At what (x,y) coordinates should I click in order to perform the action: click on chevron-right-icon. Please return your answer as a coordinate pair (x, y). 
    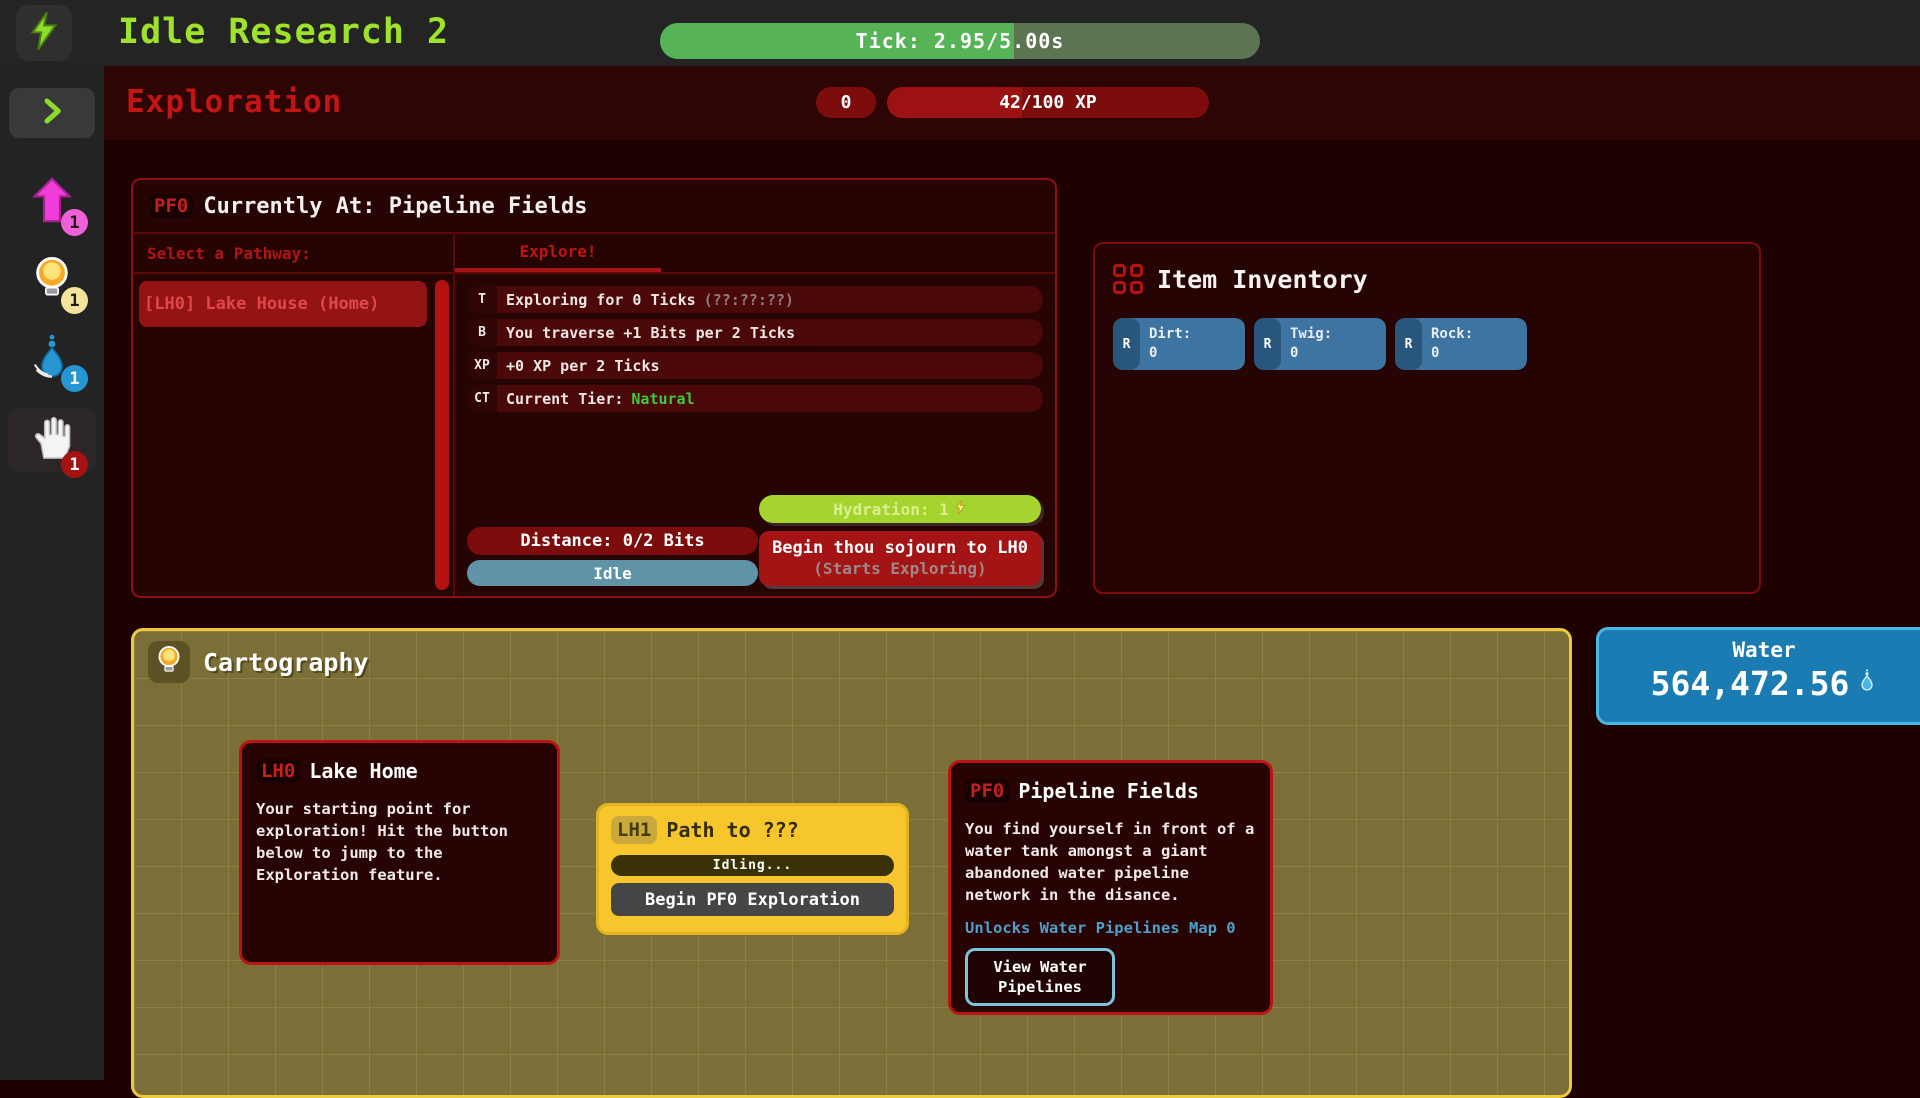
    Looking at the image, I should click on (52, 113).